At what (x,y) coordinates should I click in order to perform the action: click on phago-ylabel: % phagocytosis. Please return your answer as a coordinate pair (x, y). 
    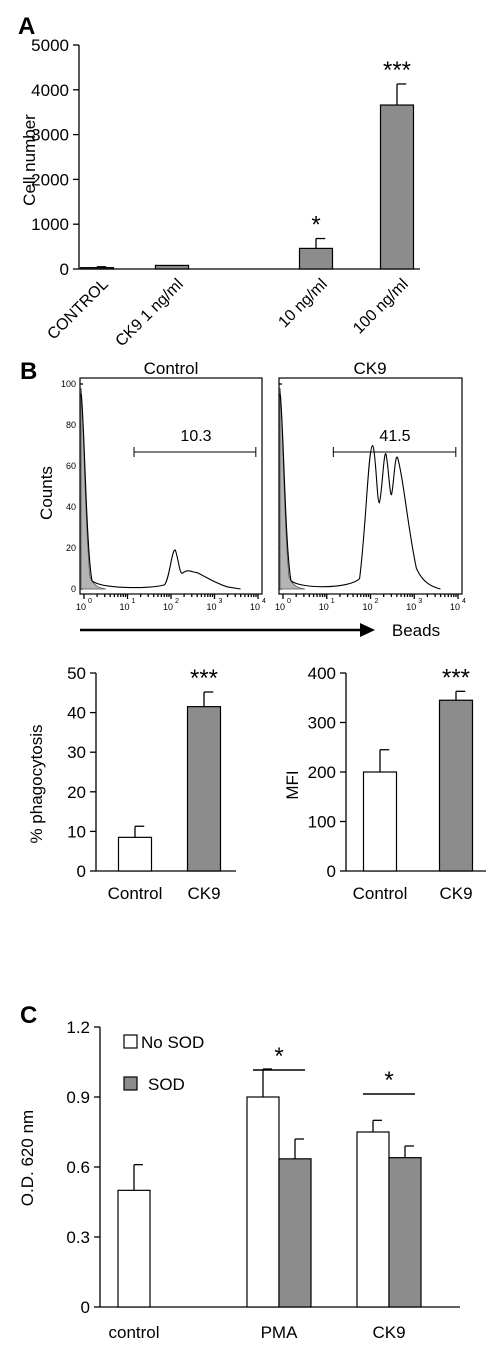
    Looking at the image, I should click on (36, 783).